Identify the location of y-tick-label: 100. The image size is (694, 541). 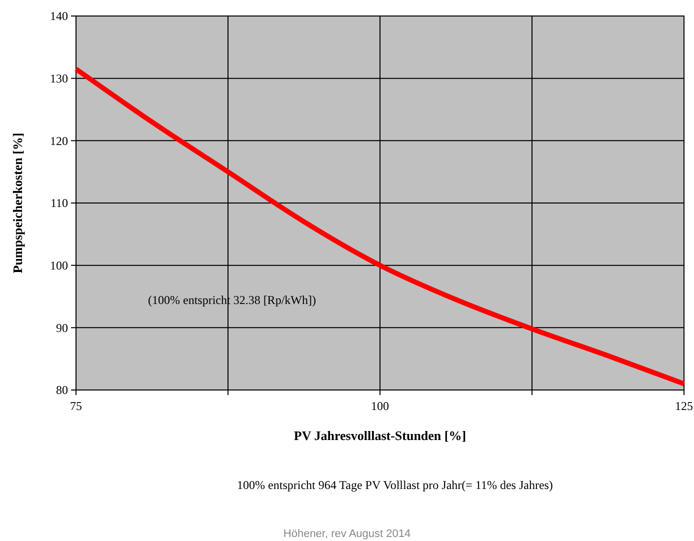
(59, 265).